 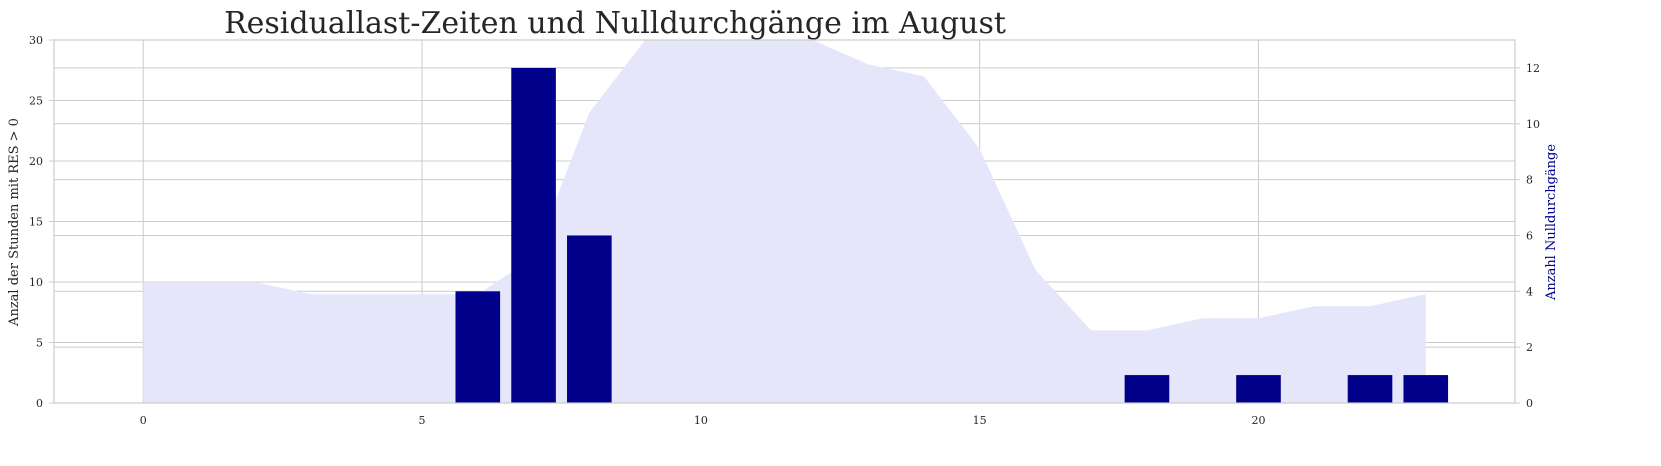 What do you see at coordinates (36, 282) in the screenshot?
I see `y-left-tick-label: 10` at bounding box center [36, 282].